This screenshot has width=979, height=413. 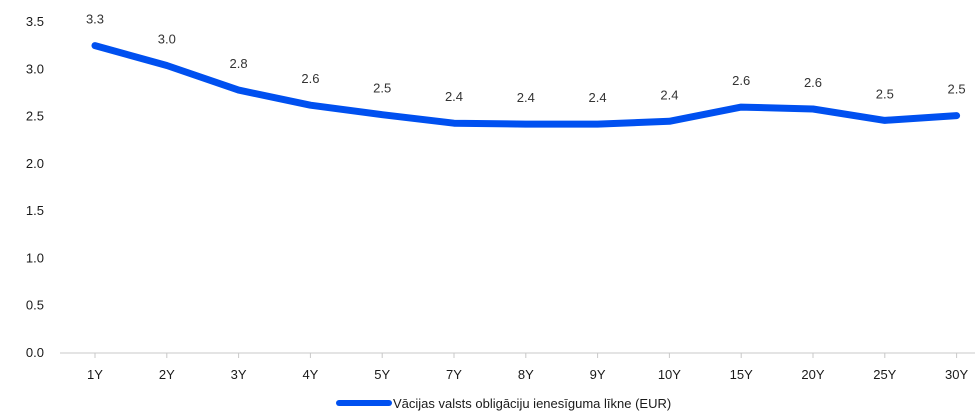 What do you see at coordinates (884, 374) in the screenshot?
I see `x-tick-label: 25Y` at bounding box center [884, 374].